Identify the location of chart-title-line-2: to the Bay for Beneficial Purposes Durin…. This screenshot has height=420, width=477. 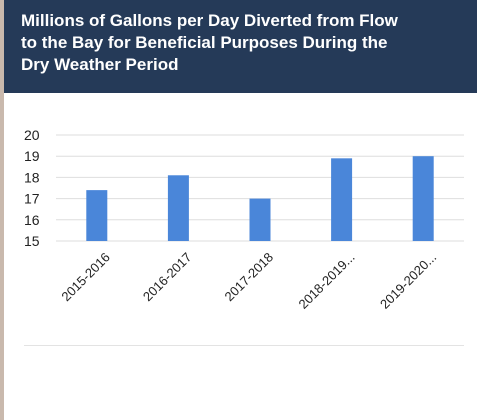
(204, 42).